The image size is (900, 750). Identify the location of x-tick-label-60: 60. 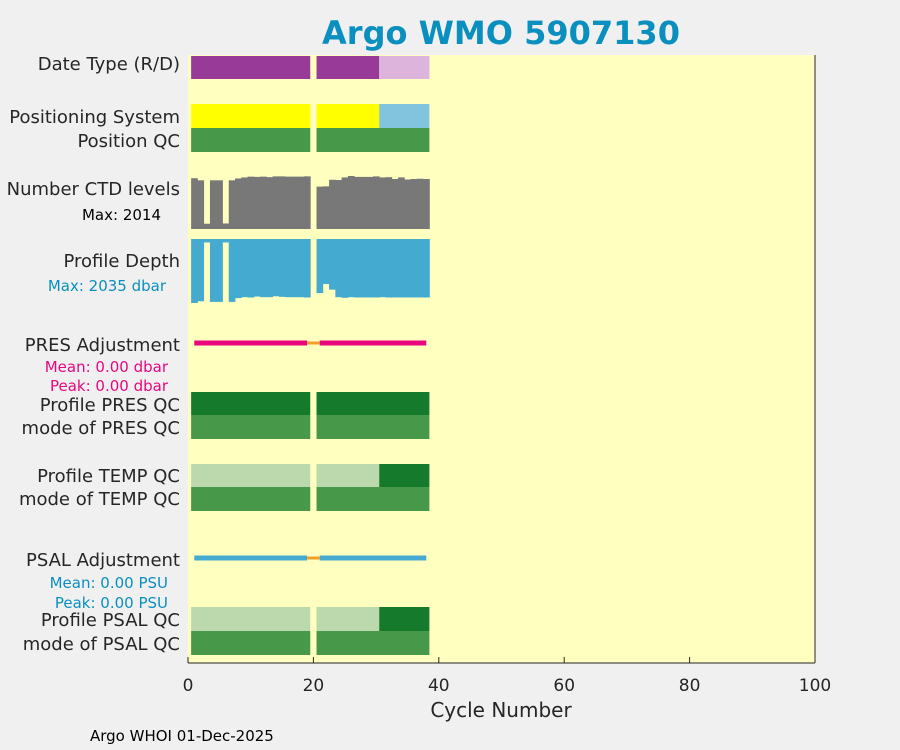
(564, 686).